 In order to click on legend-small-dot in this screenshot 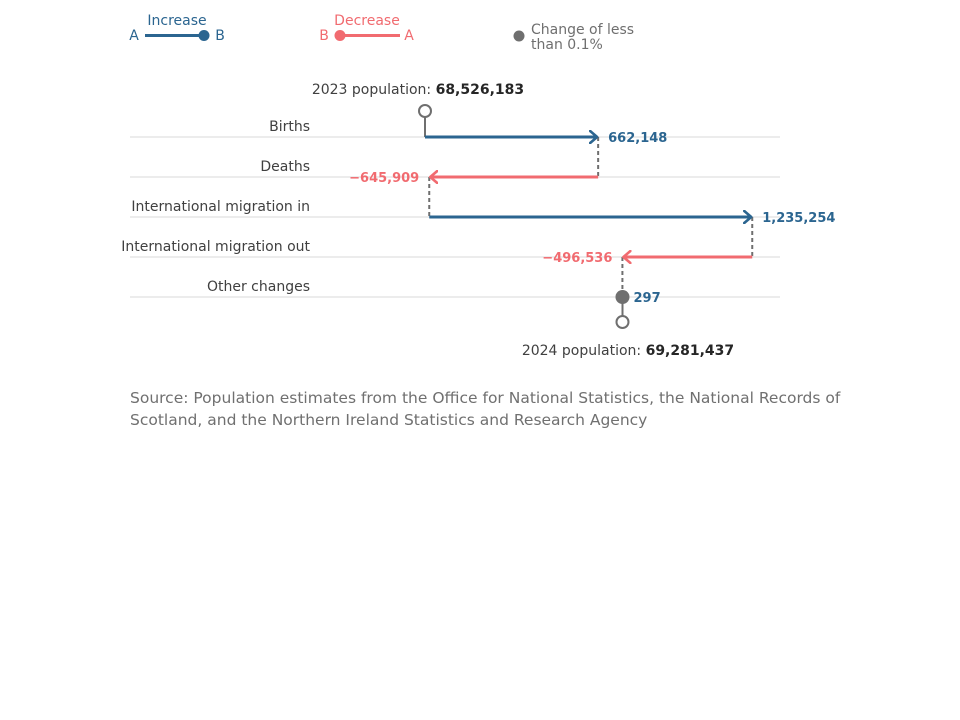, I will do `click(519, 36)`.